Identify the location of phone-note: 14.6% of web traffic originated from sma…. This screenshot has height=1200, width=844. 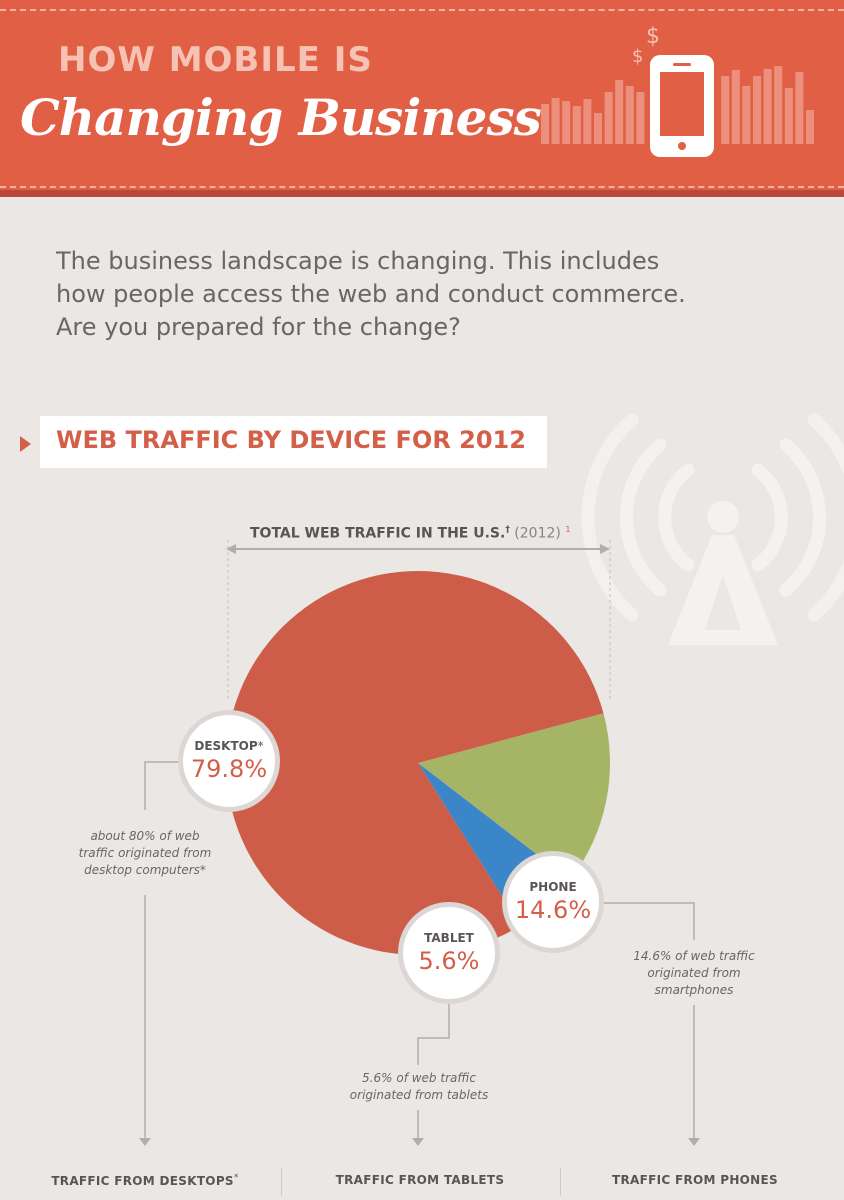
(694, 973).